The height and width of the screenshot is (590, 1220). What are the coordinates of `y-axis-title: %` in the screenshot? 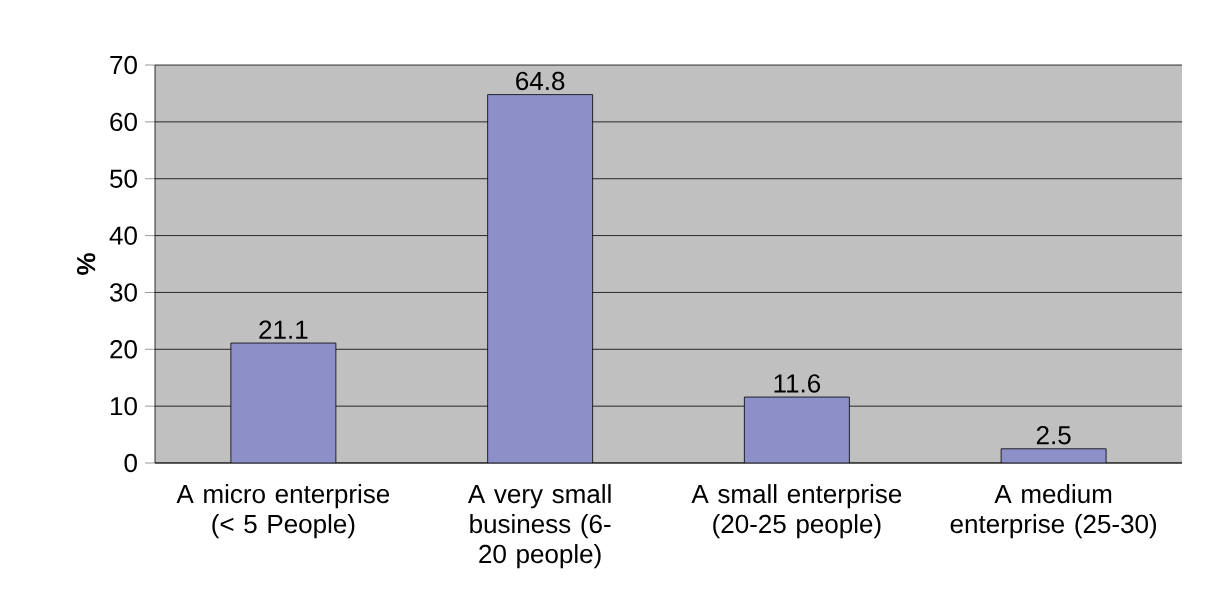 It's located at (86, 264).